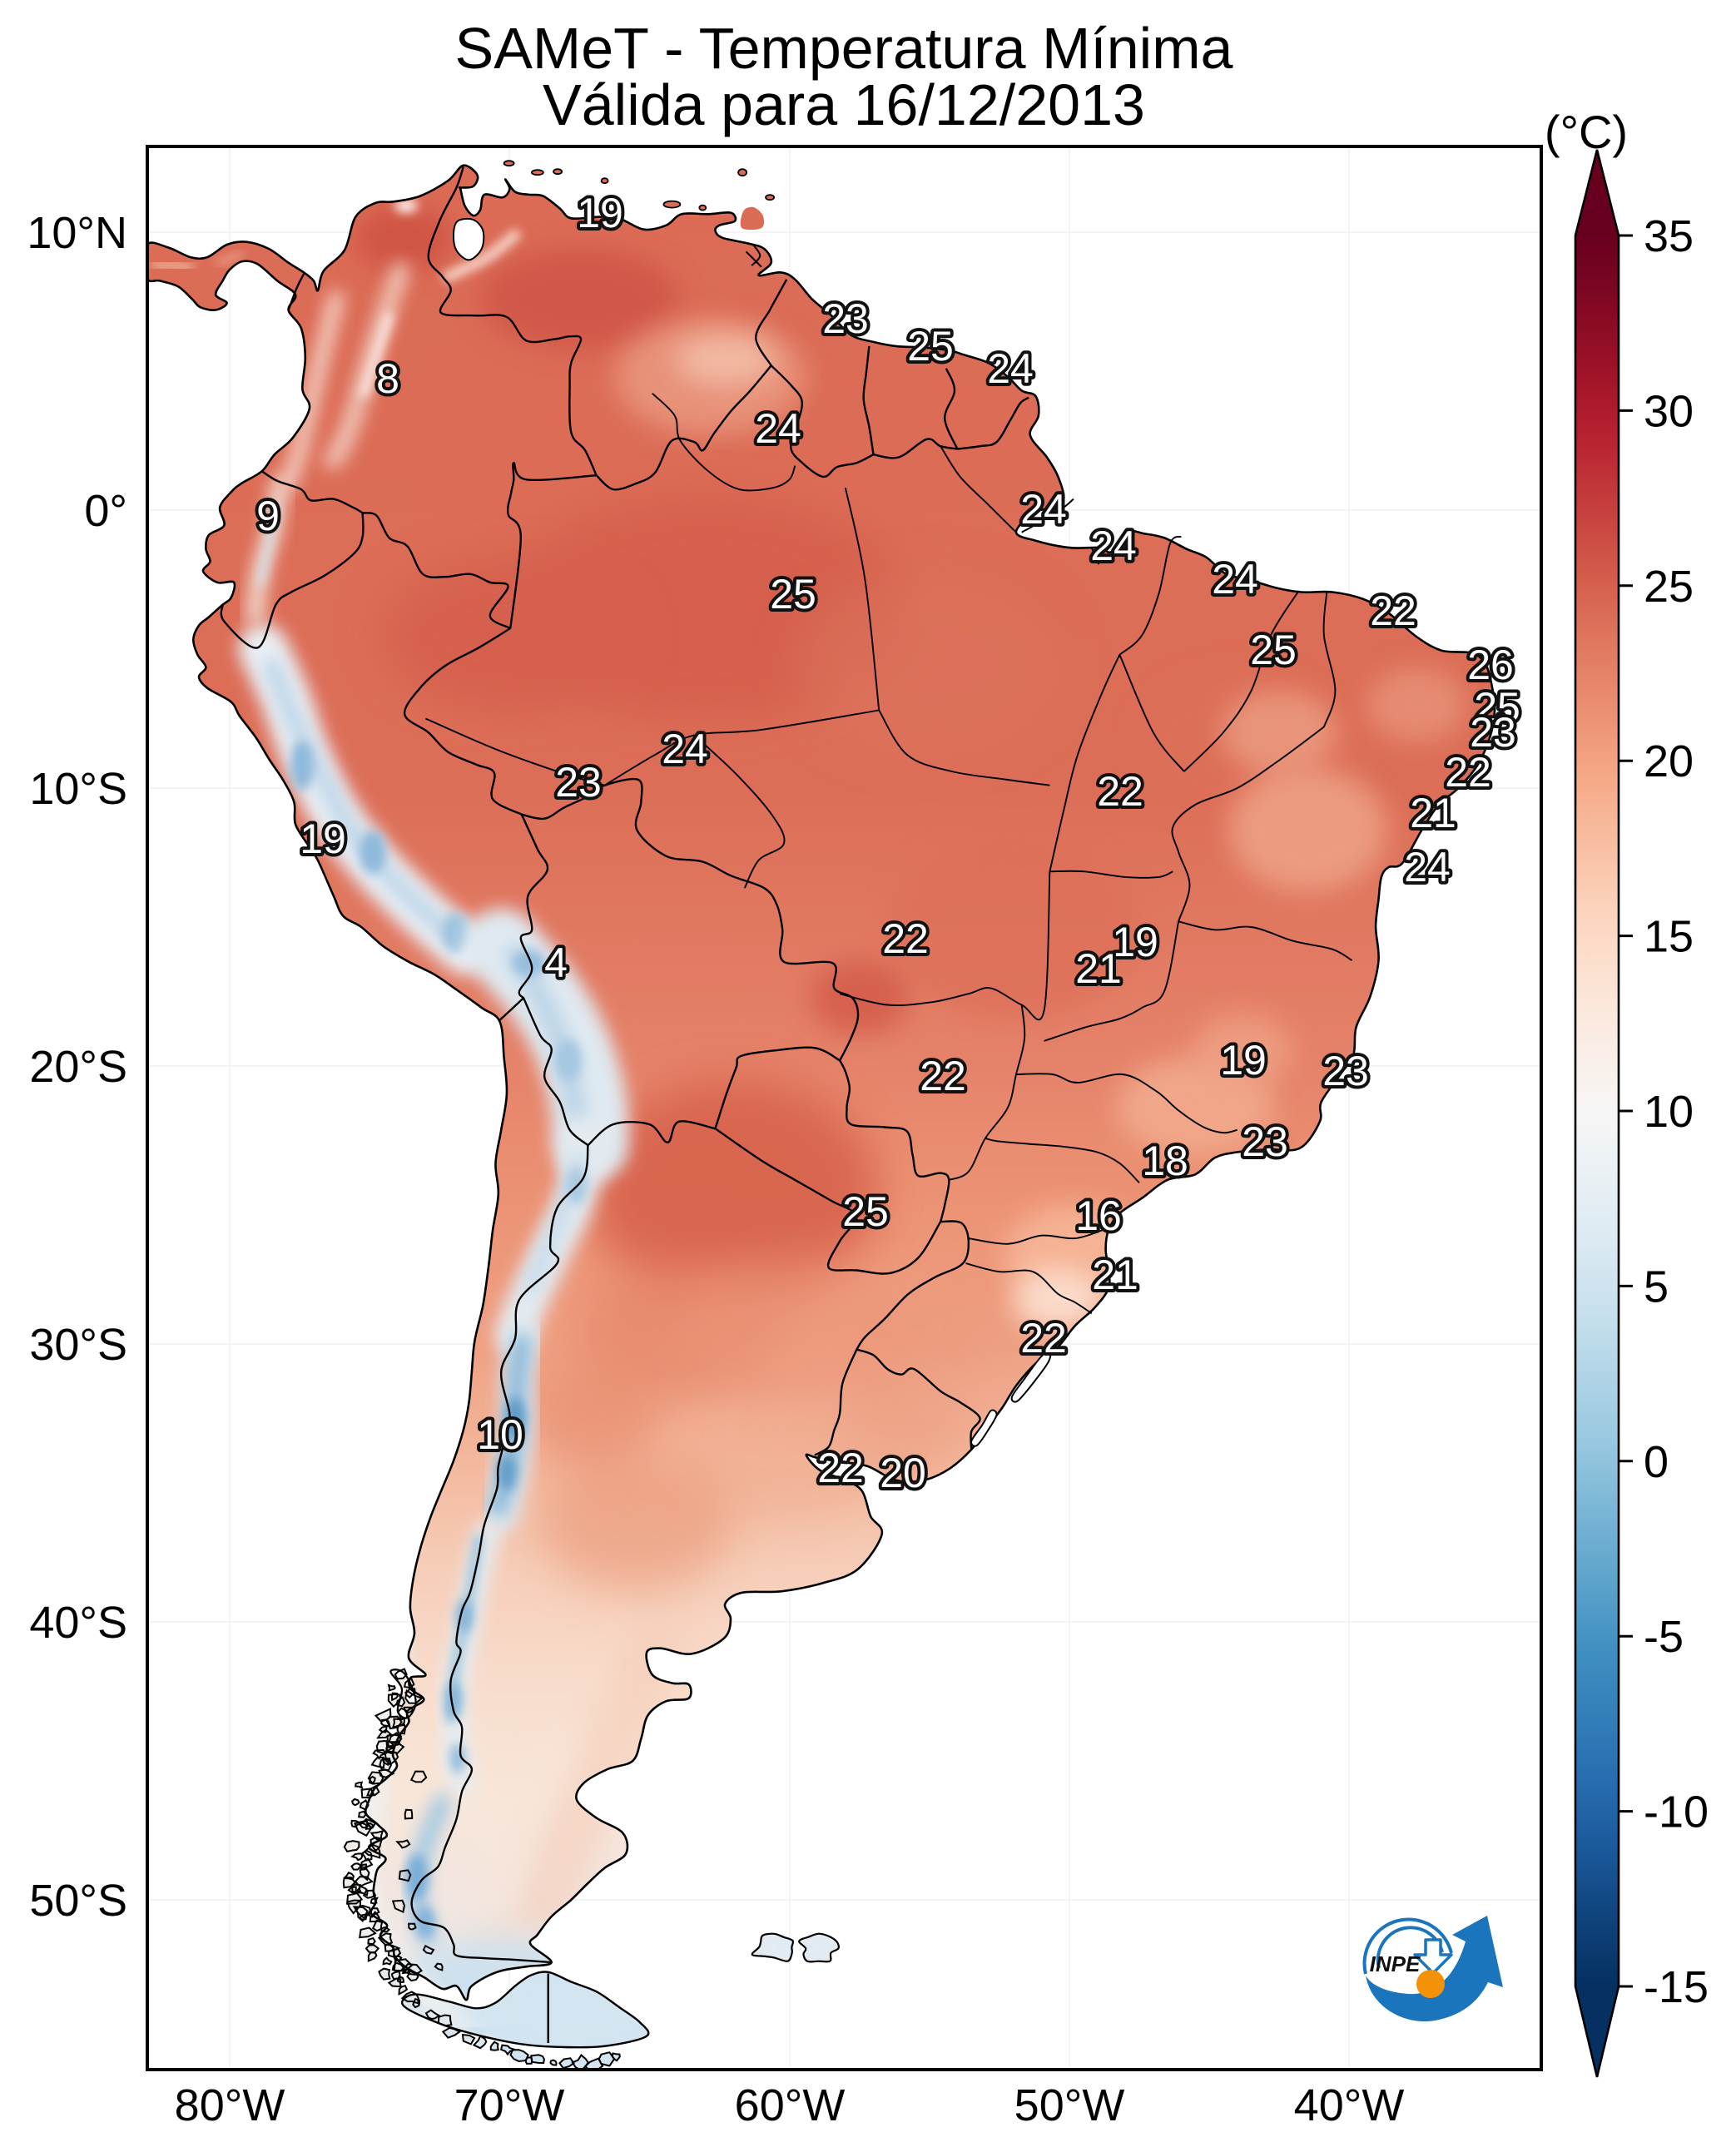 The width and height of the screenshot is (1736, 2152). Describe the element at coordinates (556, 963) in the screenshot. I see `svg-text: 4` at that location.